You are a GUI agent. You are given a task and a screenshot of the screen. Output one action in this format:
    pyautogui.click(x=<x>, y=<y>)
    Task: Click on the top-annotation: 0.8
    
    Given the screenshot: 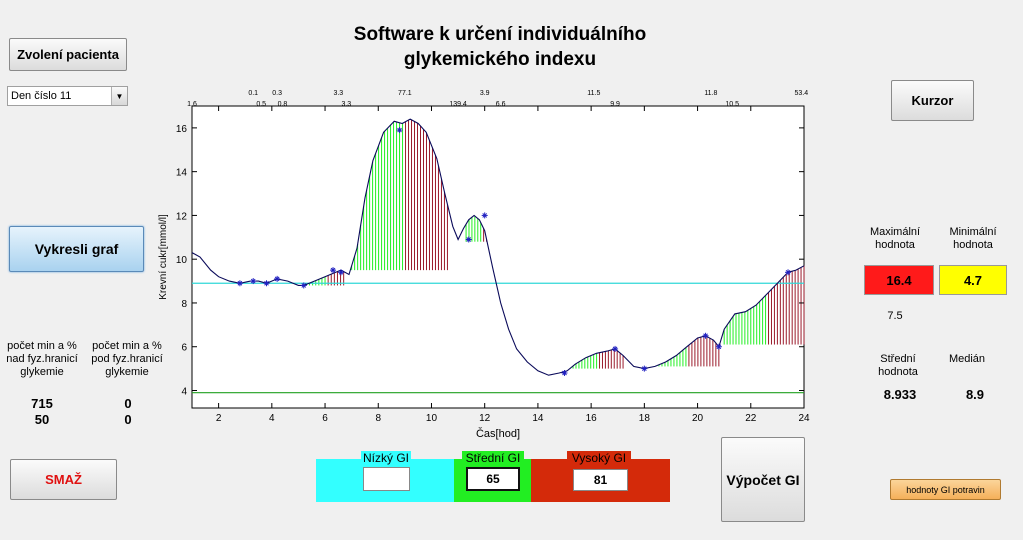 What is the action you would take?
    pyautogui.click(x=283, y=104)
    